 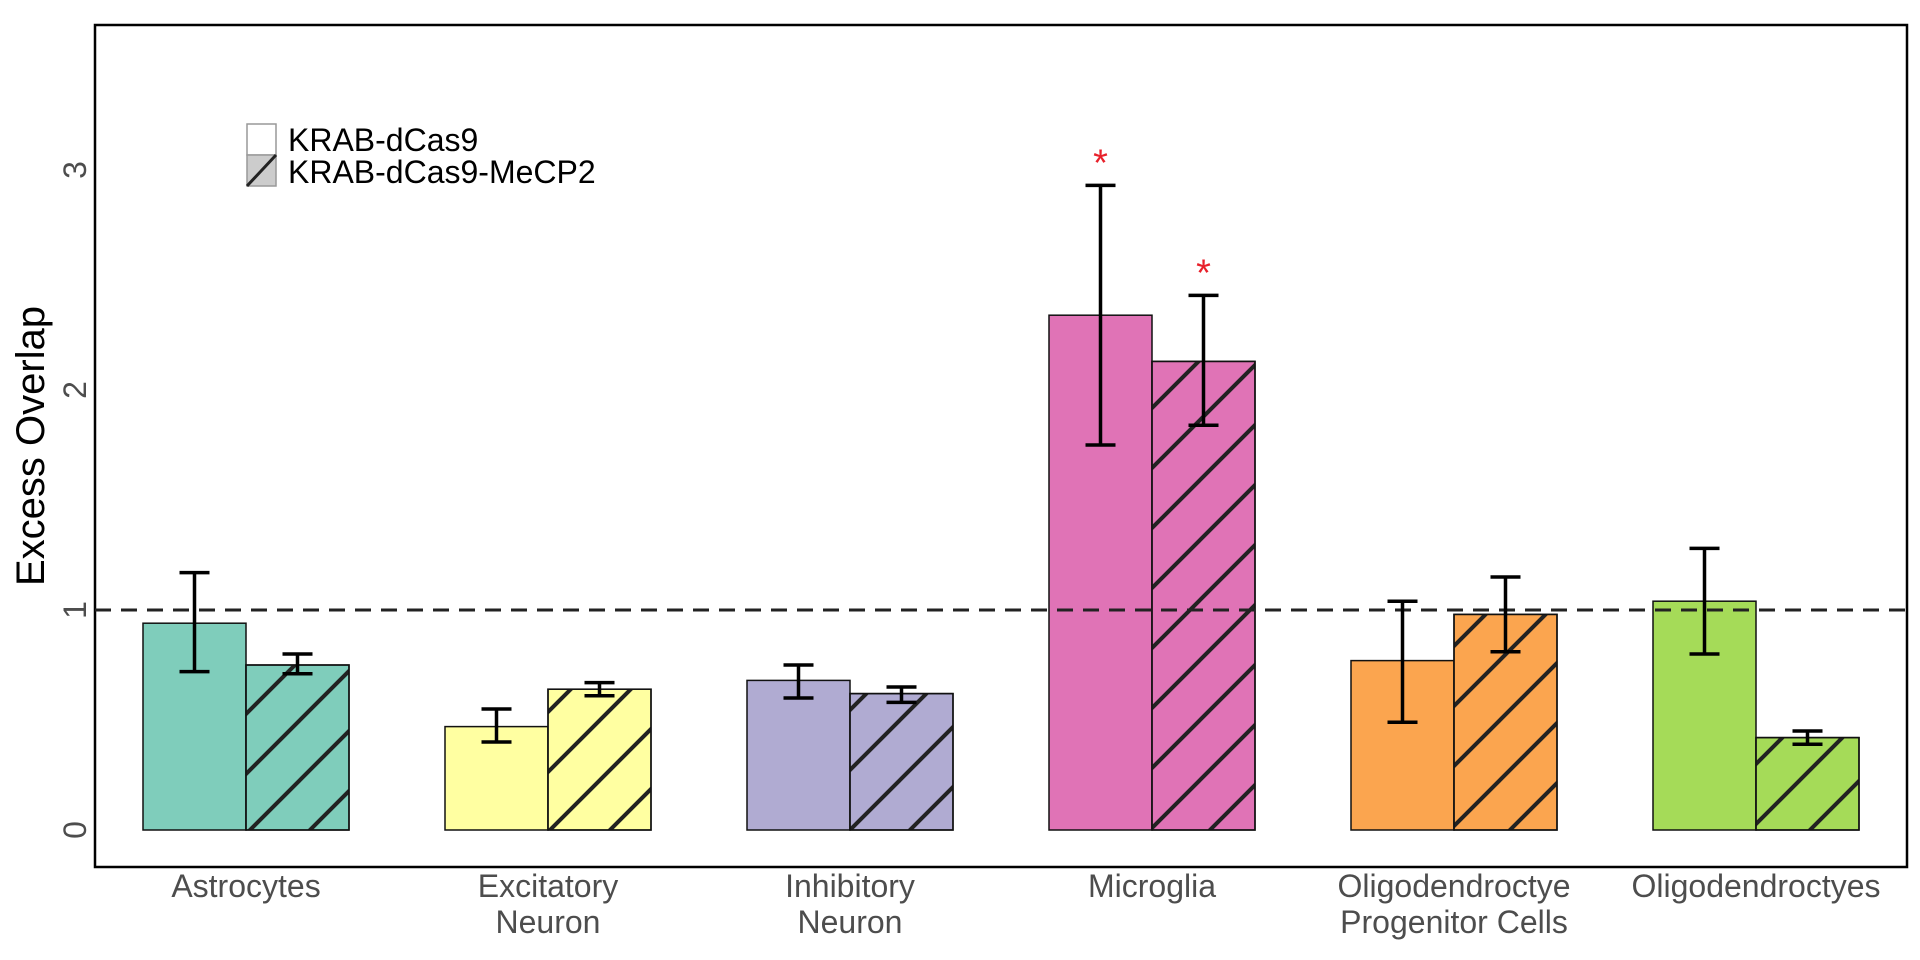 I want to click on y-tick-label: 1, so click(x=75, y=610).